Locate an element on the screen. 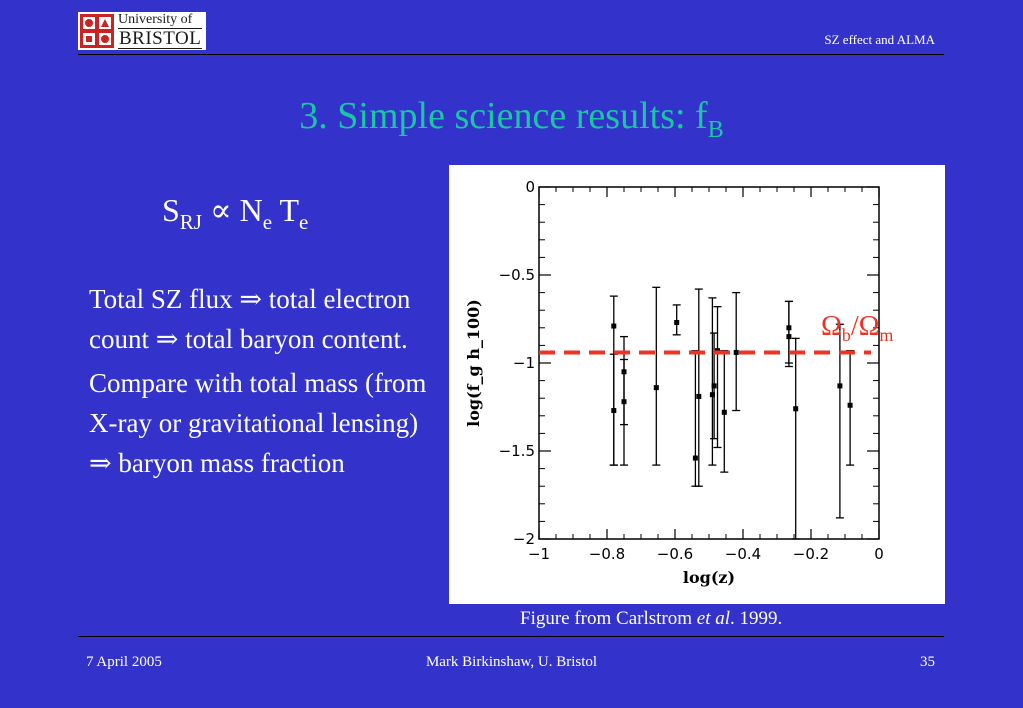  formula-t-sub: e is located at coordinates (304, 222).